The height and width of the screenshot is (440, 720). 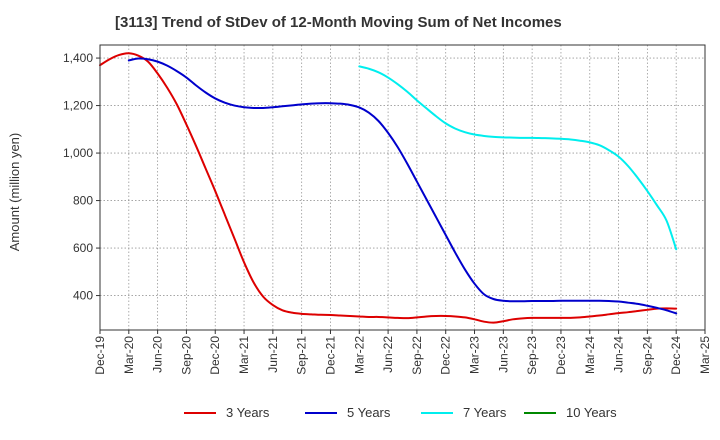 I want to click on x-tick-label: Mar-21, so click(x=244, y=355).